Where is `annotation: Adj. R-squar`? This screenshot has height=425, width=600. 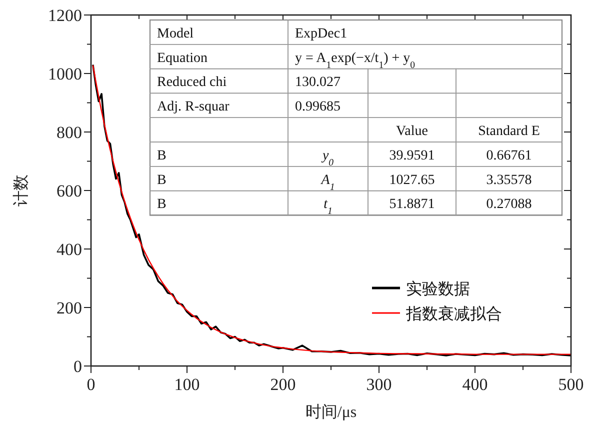 annotation: Adj. R-squar is located at coordinates (193, 107).